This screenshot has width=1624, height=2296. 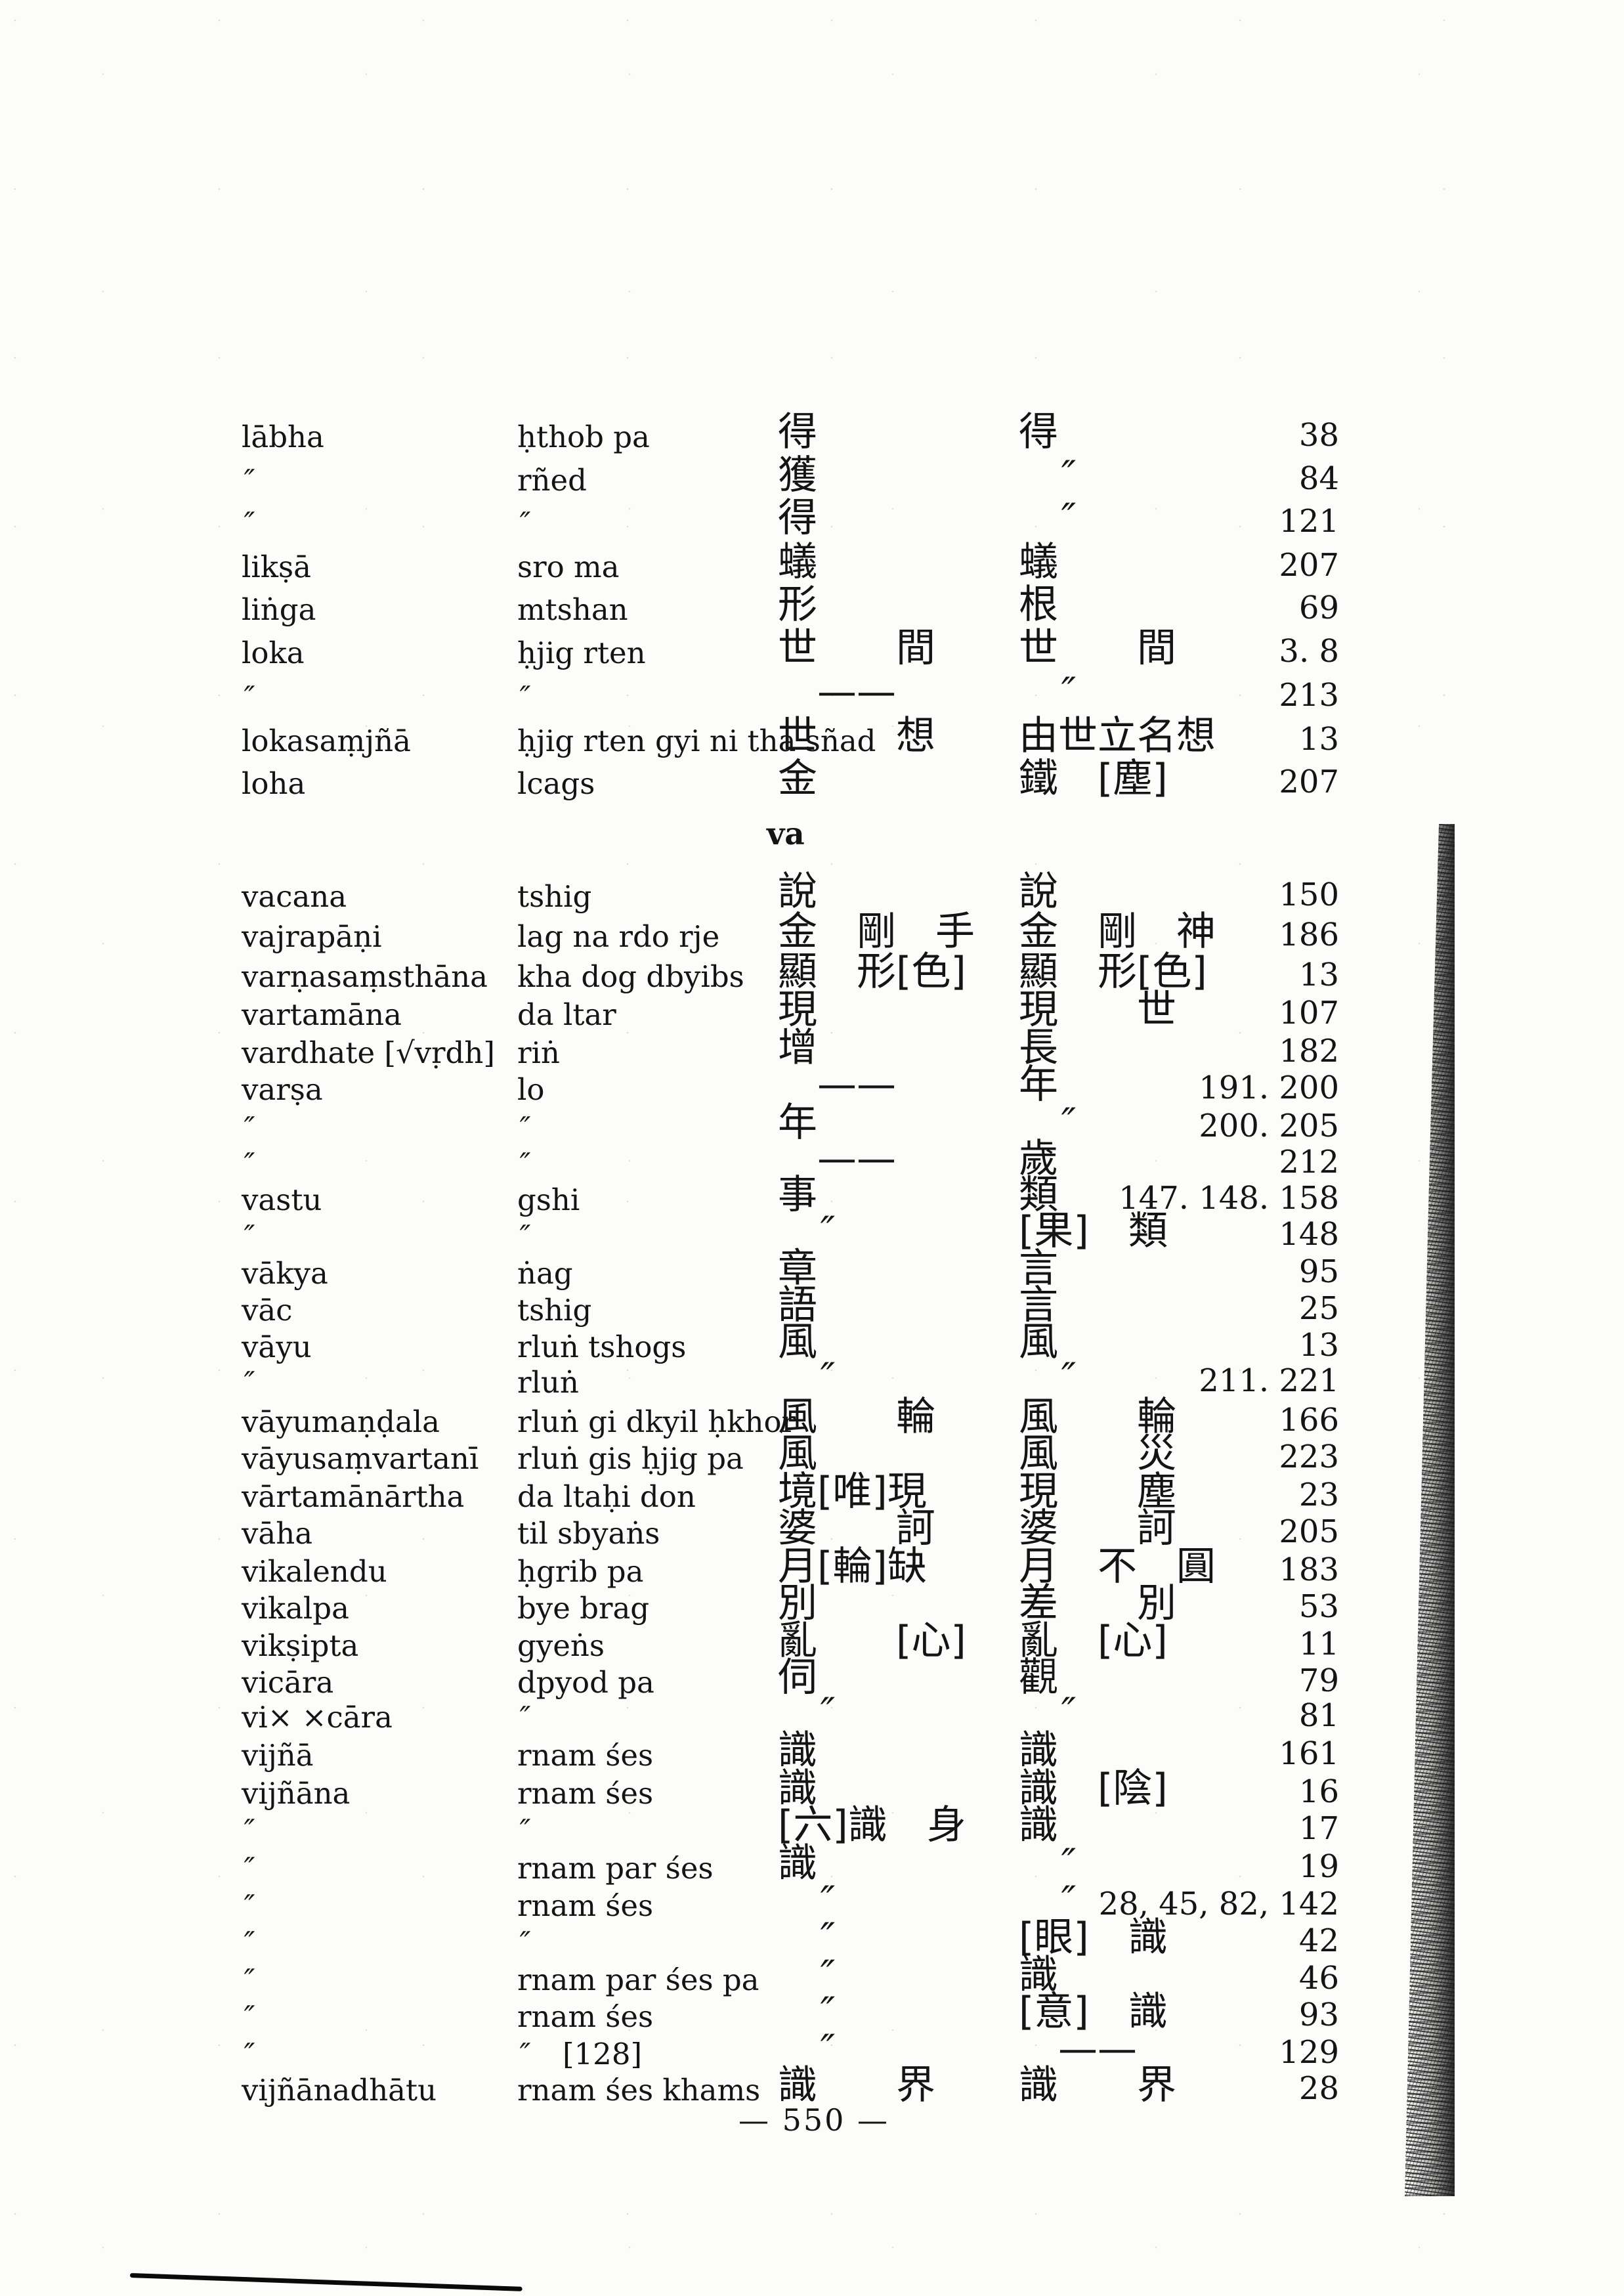 What do you see at coordinates (1229, 1199) in the screenshot?
I see `page-numbers: 147. 148. 158` at bounding box center [1229, 1199].